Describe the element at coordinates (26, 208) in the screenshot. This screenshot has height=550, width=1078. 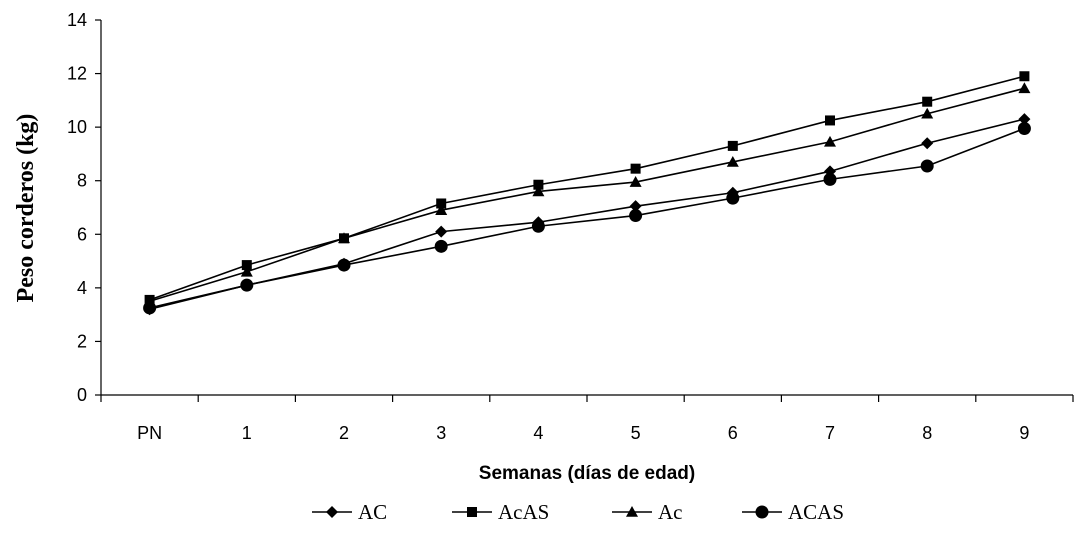
I see `y-axis-title: Peso corderos (kg)` at that location.